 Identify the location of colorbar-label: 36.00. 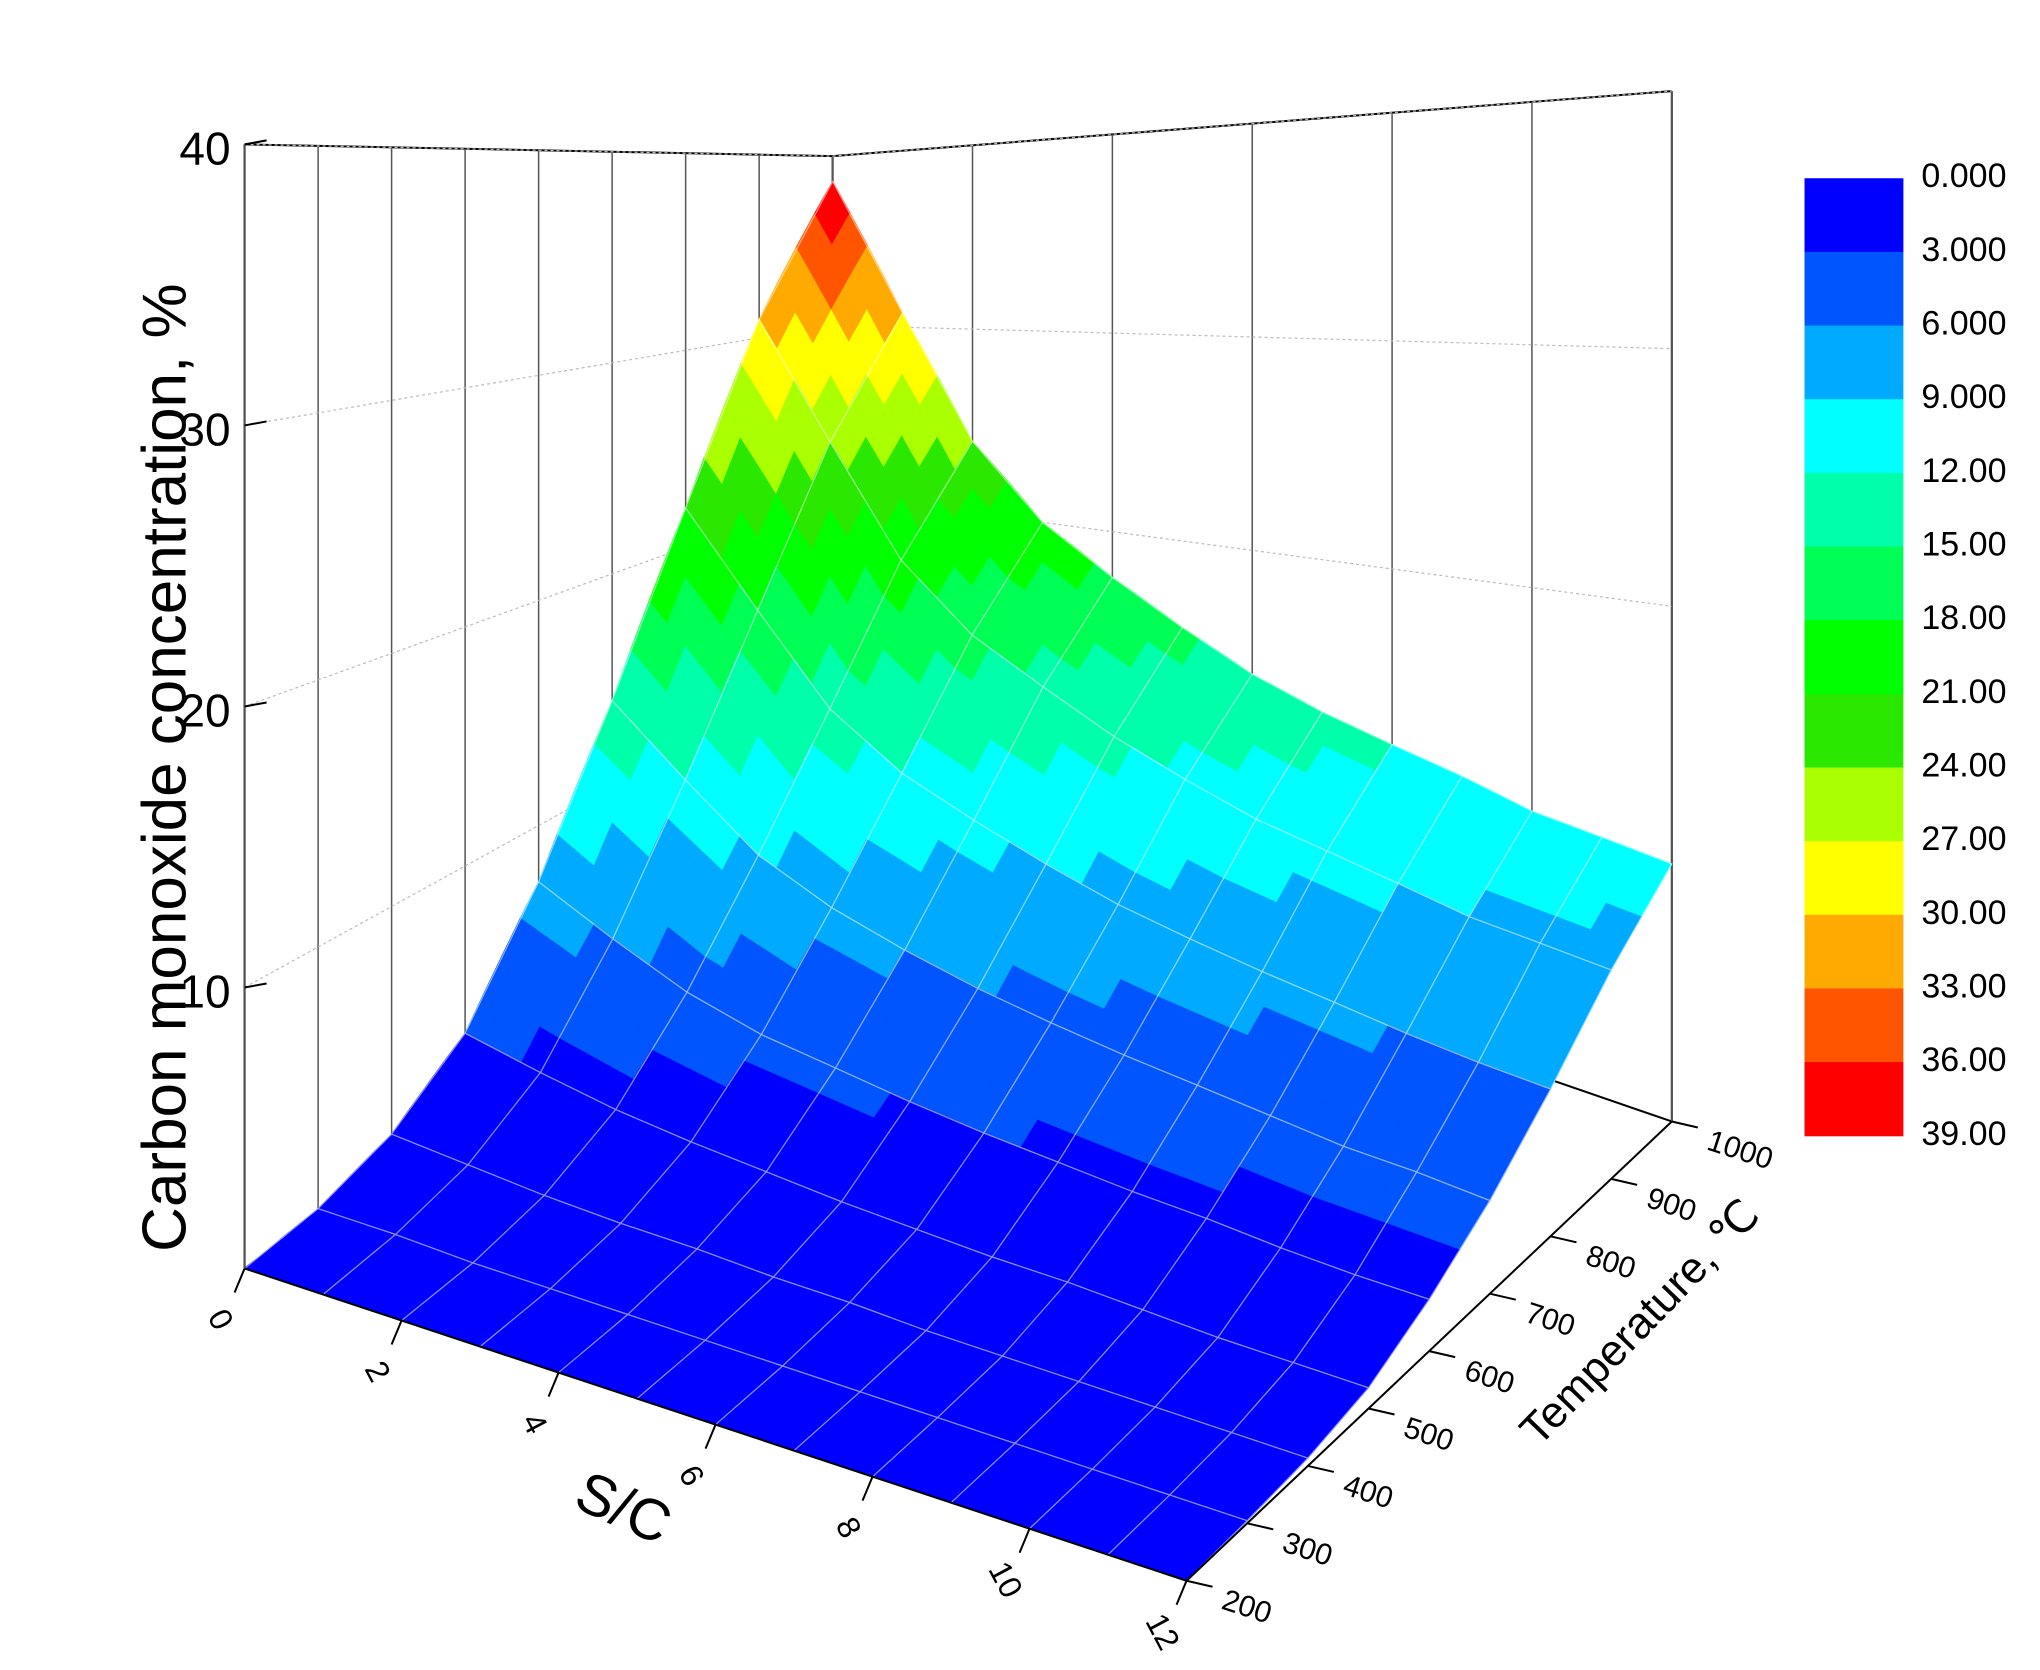
(1963, 1060).